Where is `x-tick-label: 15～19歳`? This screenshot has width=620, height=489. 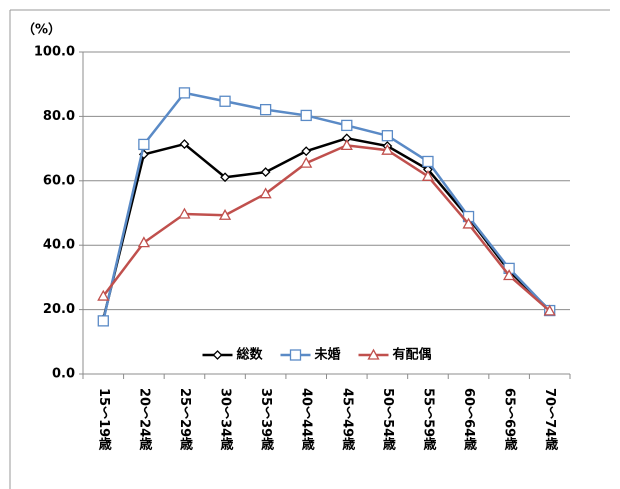 x-tick-label: 15～19歳 is located at coordinates (104, 420).